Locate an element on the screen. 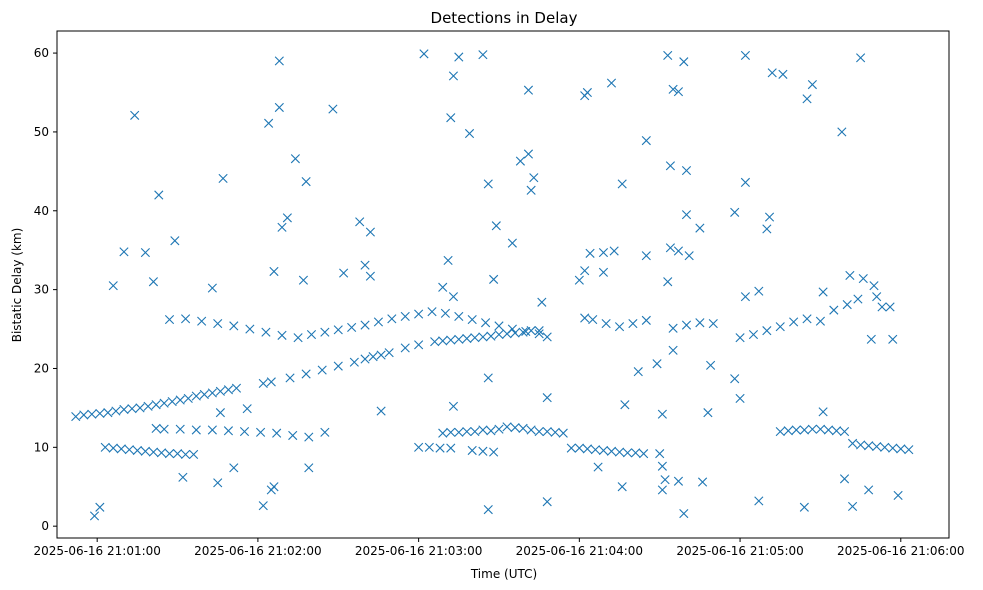 The image size is (983, 590). x-axis-label: Time (UTC) is located at coordinates (503, 574).